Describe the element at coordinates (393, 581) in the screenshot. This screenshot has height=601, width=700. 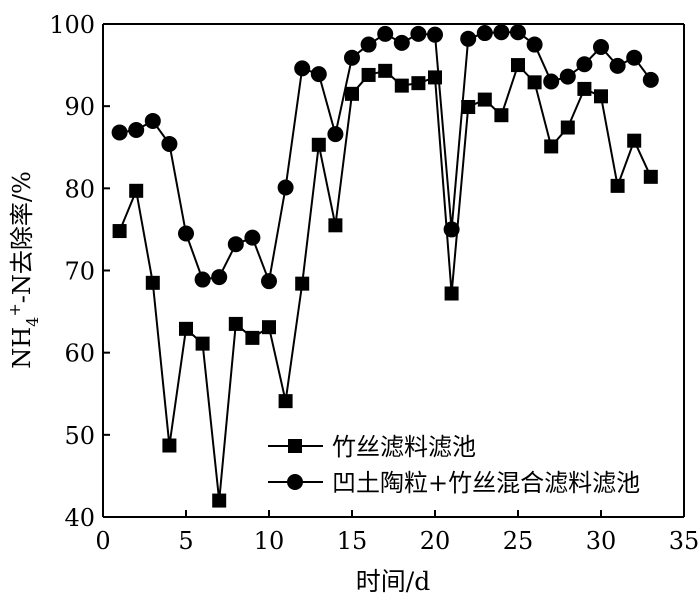
I see `x-axis-label: 时间/d` at that location.